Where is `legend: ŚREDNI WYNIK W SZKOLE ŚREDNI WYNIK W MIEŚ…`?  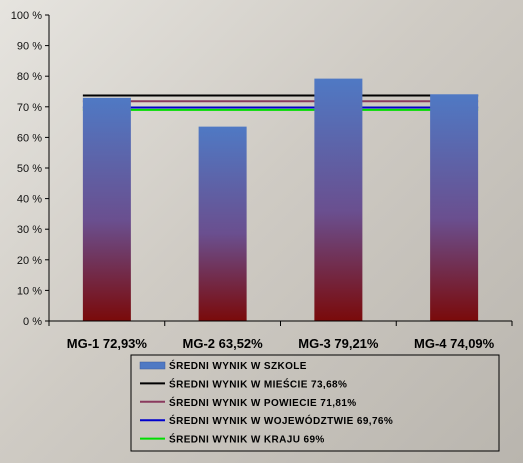 legend: ŚREDNI WYNIK W SZKOLE ŚREDNI WYNIK W MIEŚ… is located at coordinates (315, 403).